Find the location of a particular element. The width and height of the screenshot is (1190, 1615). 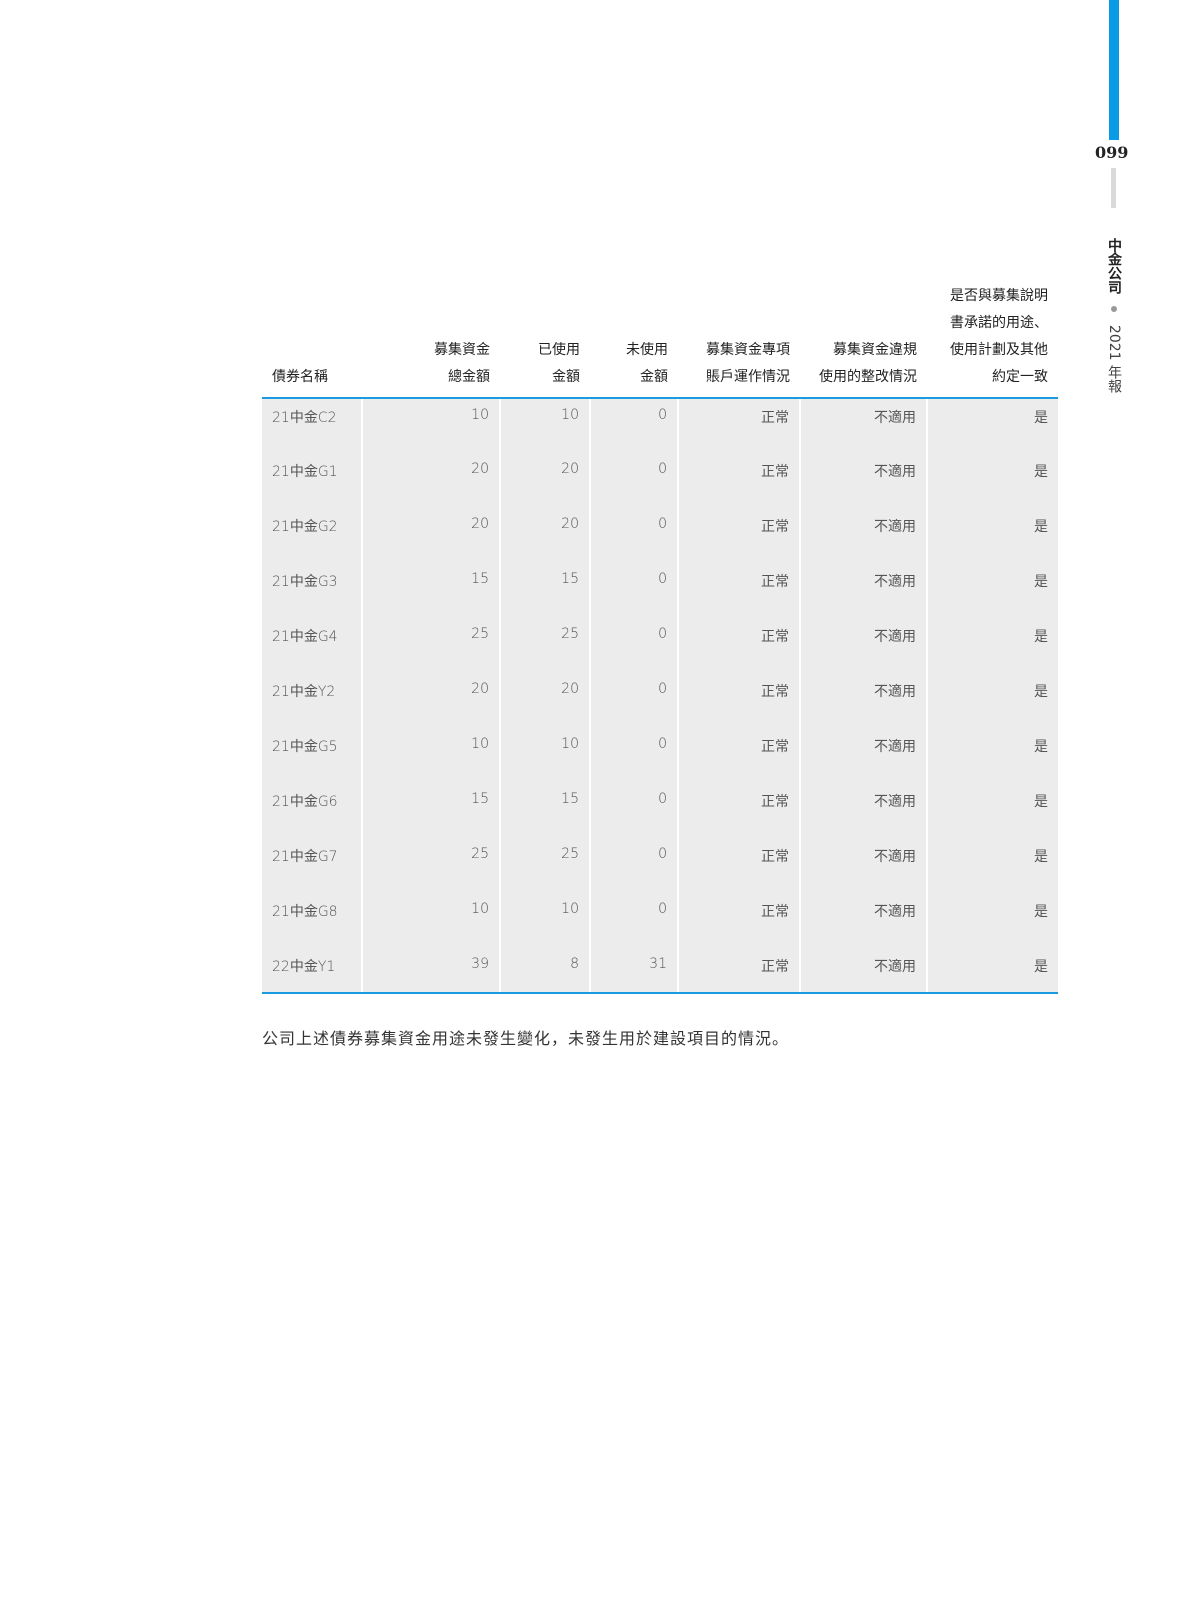

header-line: 未使用 is located at coordinates (647, 350).